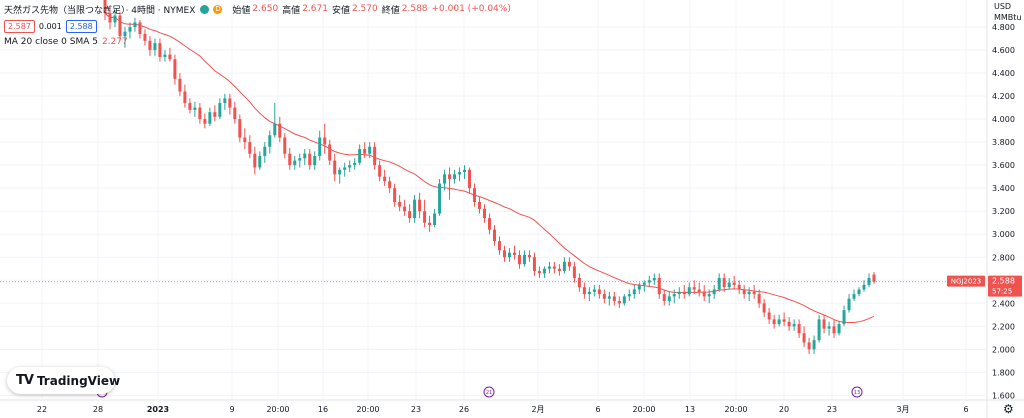 The width and height of the screenshot is (1024, 418). I want to click on currency-label: USD, so click(1003, 6).